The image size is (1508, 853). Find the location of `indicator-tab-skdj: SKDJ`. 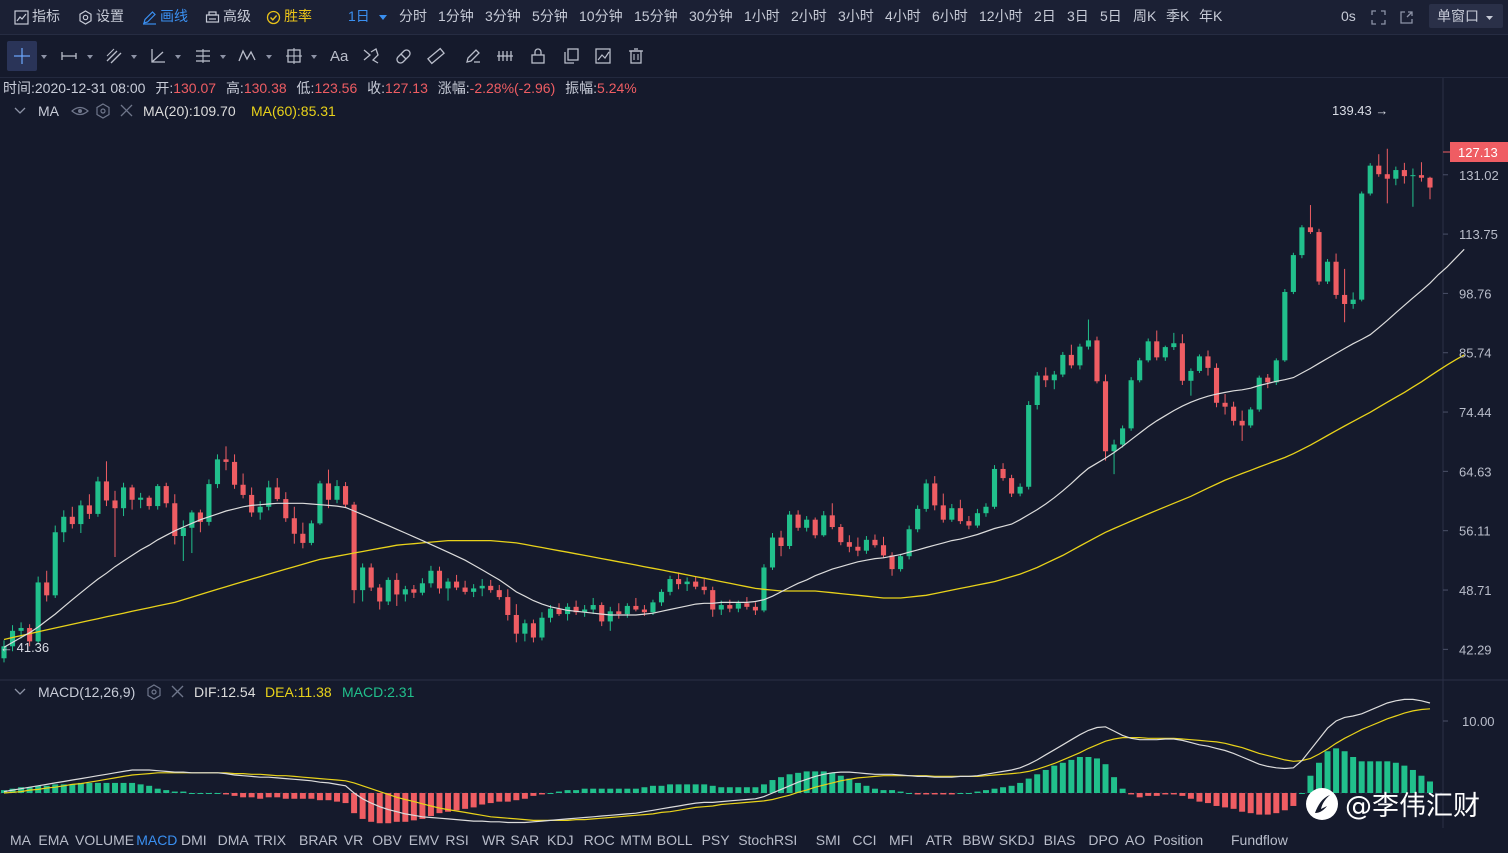

indicator-tab-skdj: SKDJ is located at coordinates (1016, 840).